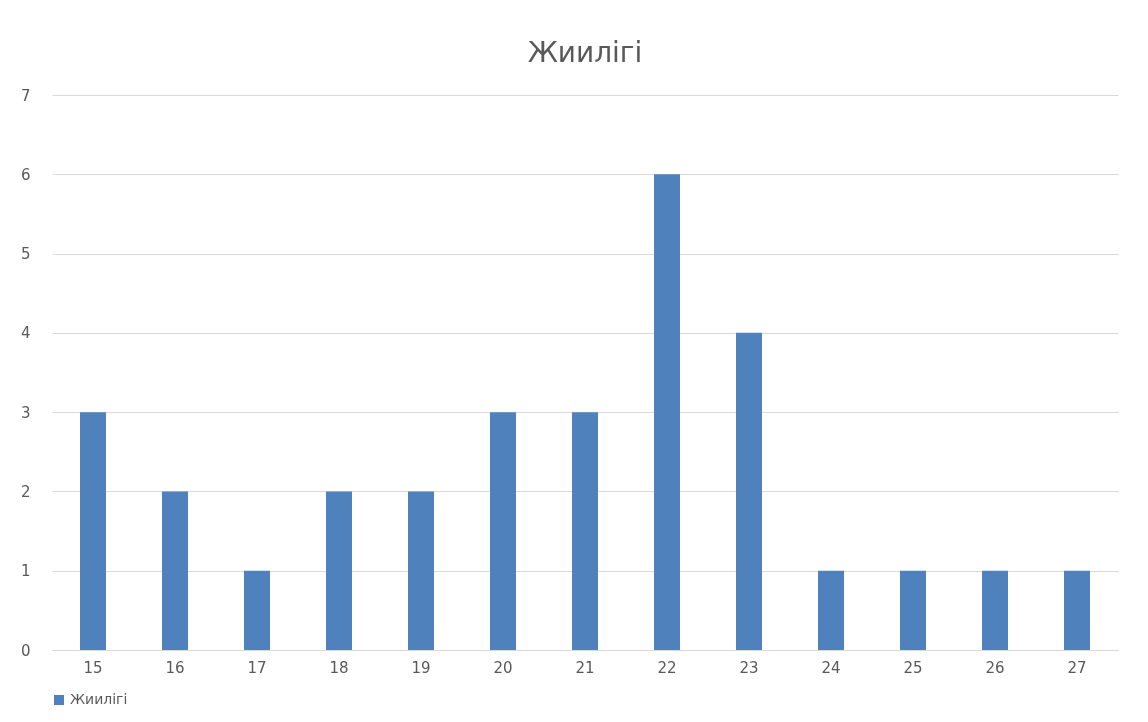  What do you see at coordinates (25, 333) in the screenshot?
I see `y-tick-label: 4` at bounding box center [25, 333].